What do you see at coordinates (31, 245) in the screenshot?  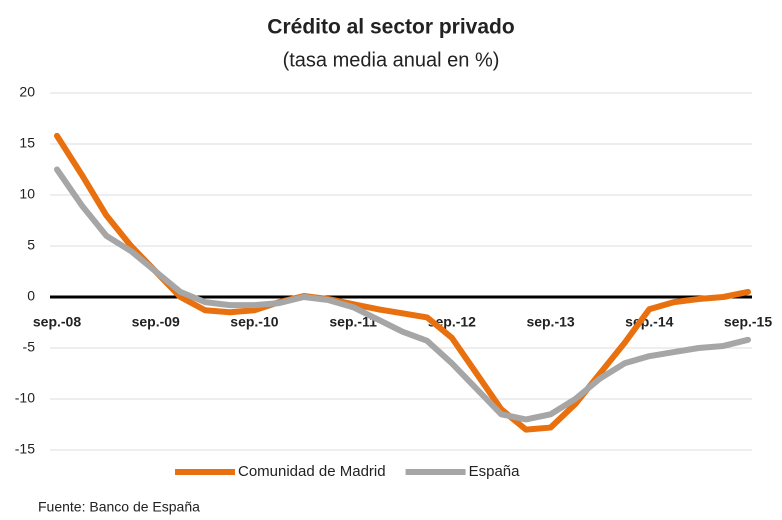 I see `y-tick-label: 5` at bounding box center [31, 245].